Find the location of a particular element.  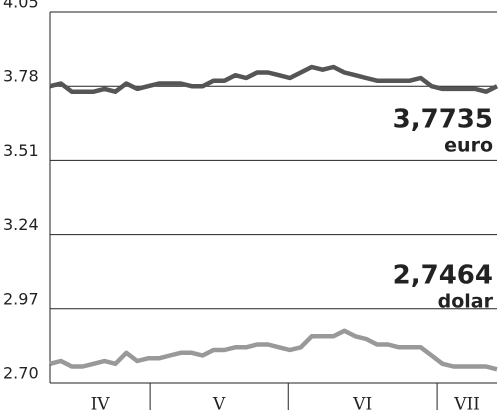

y-tick-label: 3.78 is located at coordinates (21, 76).